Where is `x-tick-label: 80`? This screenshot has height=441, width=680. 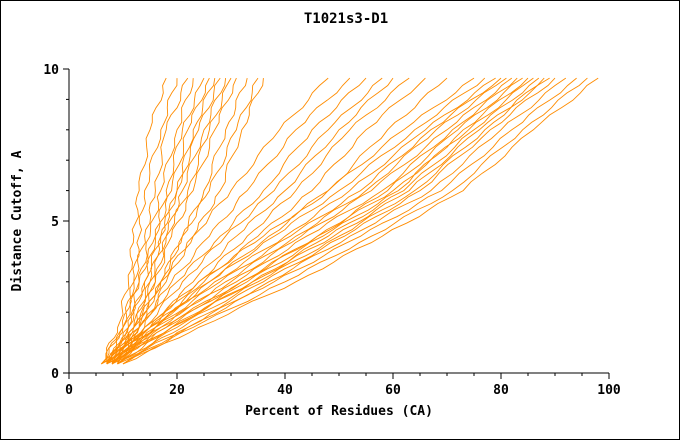
x-tick-label: 80 is located at coordinates (501, 390).